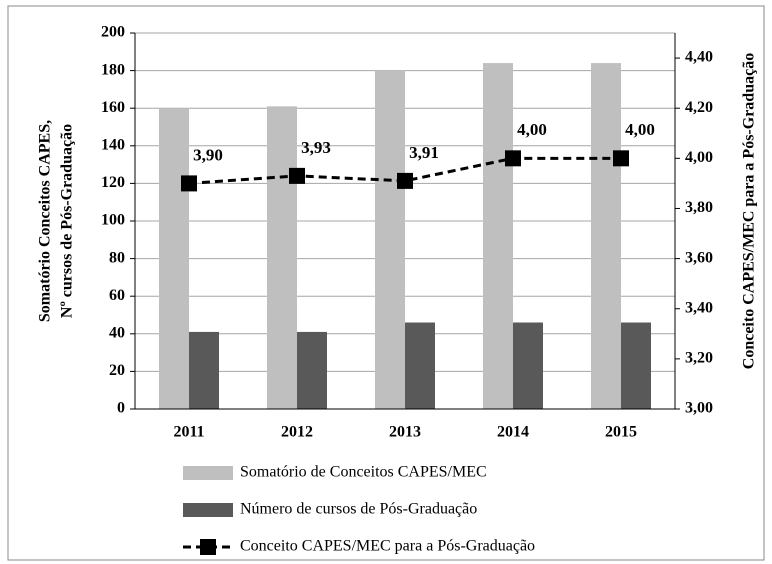  Describe the element at coordinates (117, 295) in the screenshot. I see `y-tick-label: 60` at that location.